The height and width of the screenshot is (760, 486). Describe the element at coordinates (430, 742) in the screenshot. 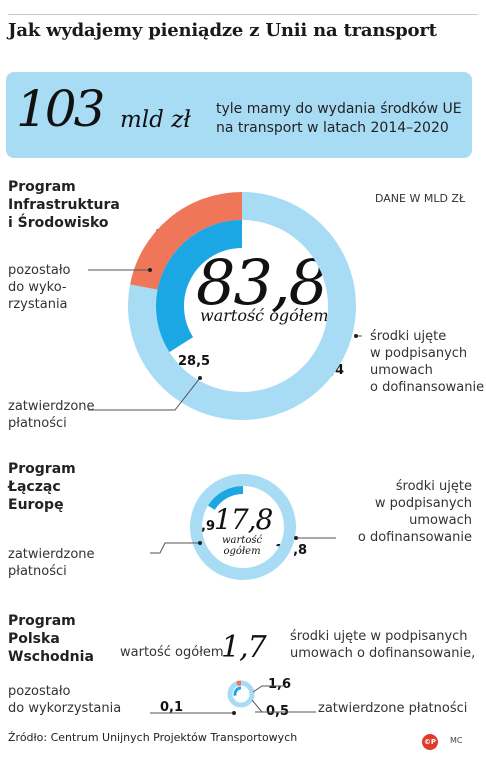

I see `publisher-logo: ©P` at that location.